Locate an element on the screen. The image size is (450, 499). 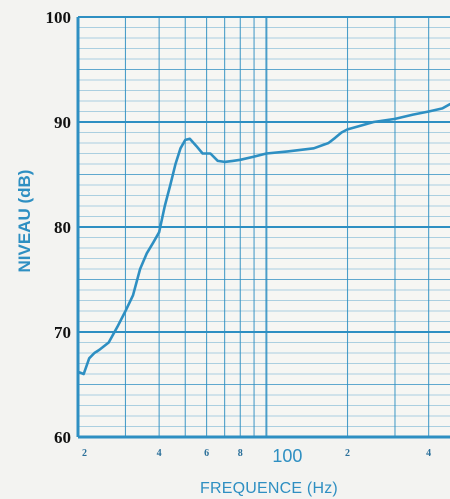
x-tick-label: 8 is located at coordinates (240, 453).